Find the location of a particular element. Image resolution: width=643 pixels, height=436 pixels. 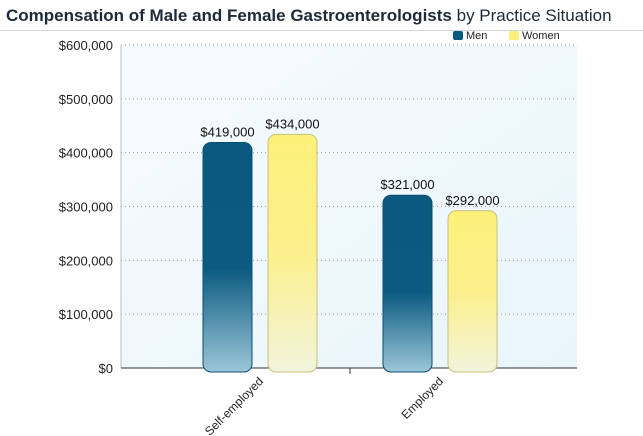

data-label: $321,000 is located at coordinates (407, 184).